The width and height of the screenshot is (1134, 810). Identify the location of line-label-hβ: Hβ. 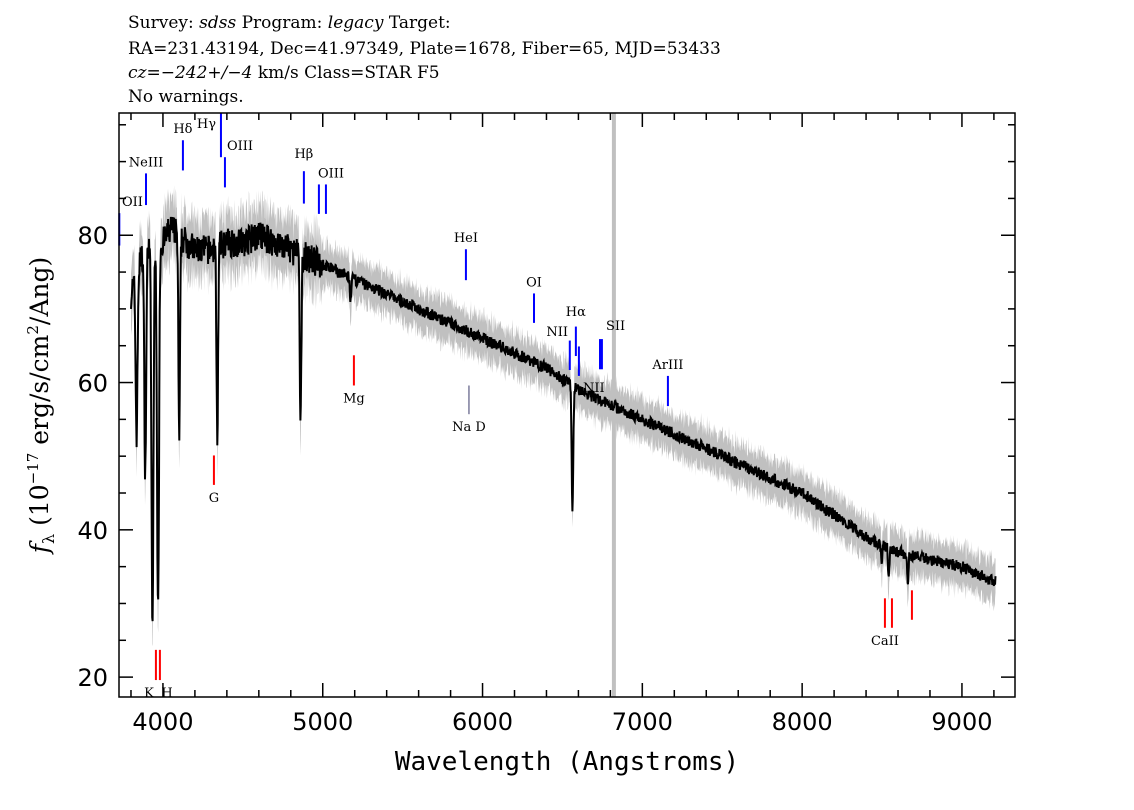
(303, 154).